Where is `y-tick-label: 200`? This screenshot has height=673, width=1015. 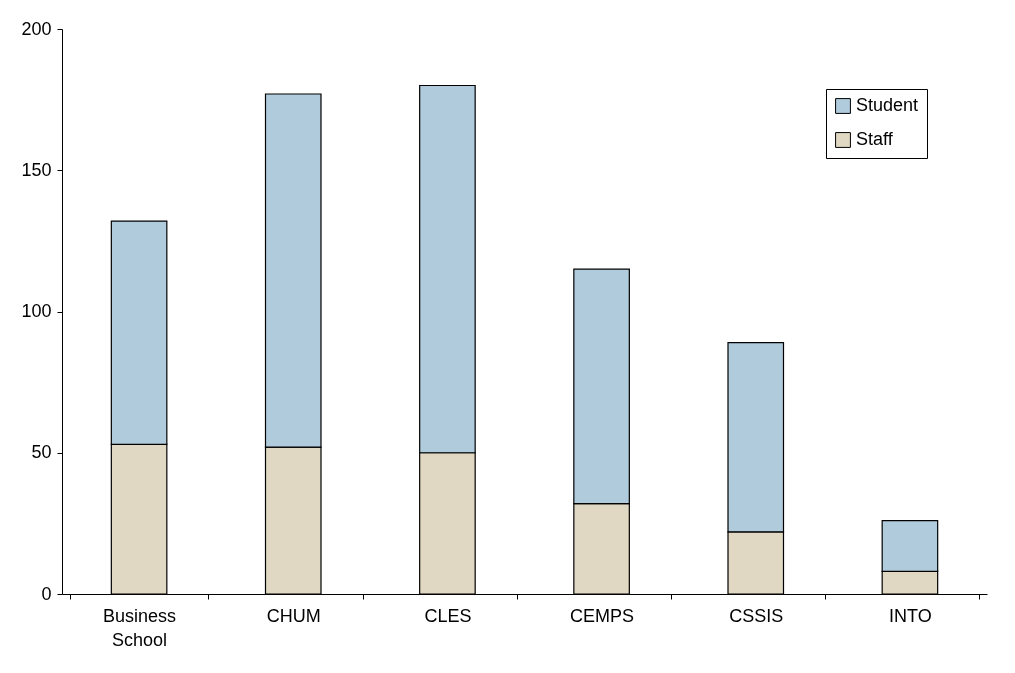
y-tick-label: 200 is located at coordinates (36, 28).